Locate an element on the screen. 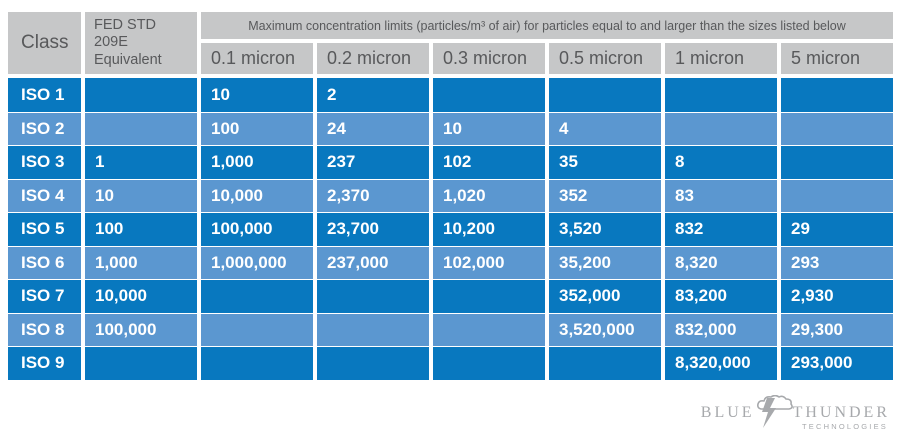  cell-value: 2 is located at coordinates (373, 95).